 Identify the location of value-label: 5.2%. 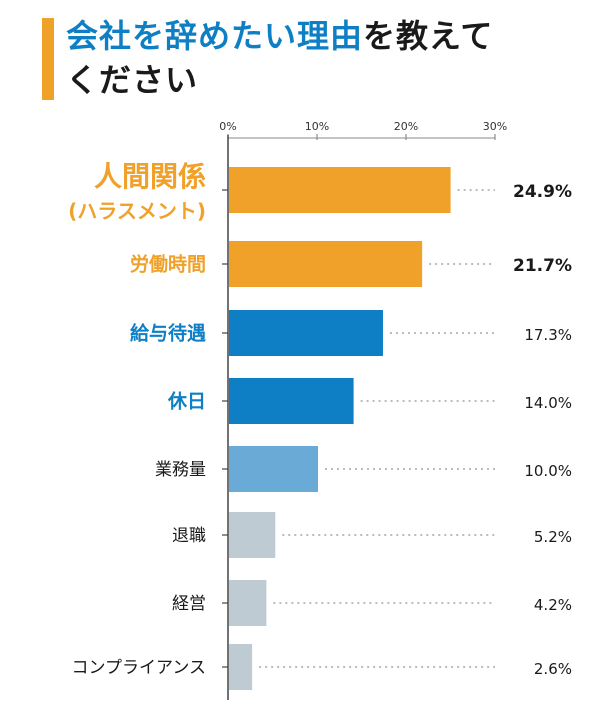
(553, 537).